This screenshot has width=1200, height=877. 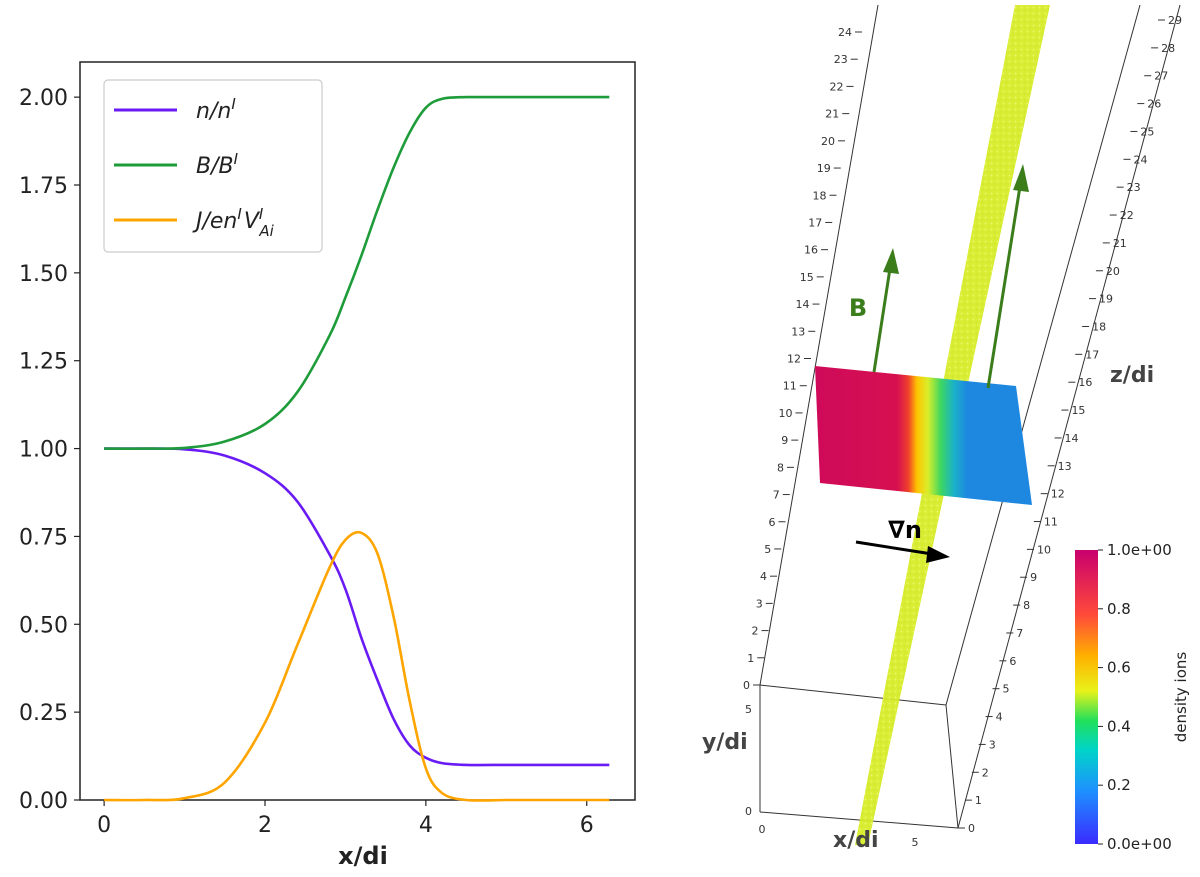 I want to click on left-axis-tick-label: 10, so click(x=786, y=413).